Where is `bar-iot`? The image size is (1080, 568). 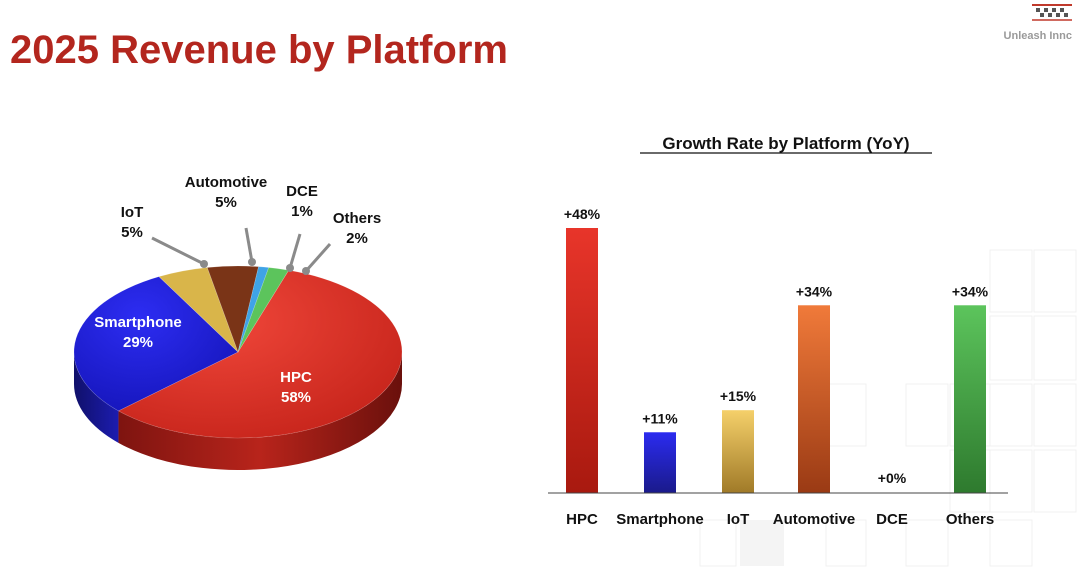
bar-iot is located at coordinates (738, 451).